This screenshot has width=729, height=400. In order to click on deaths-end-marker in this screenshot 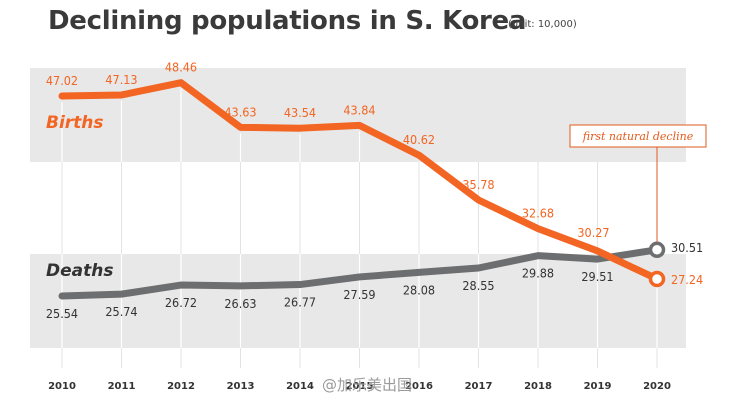, I will do `click(657, 250)`.